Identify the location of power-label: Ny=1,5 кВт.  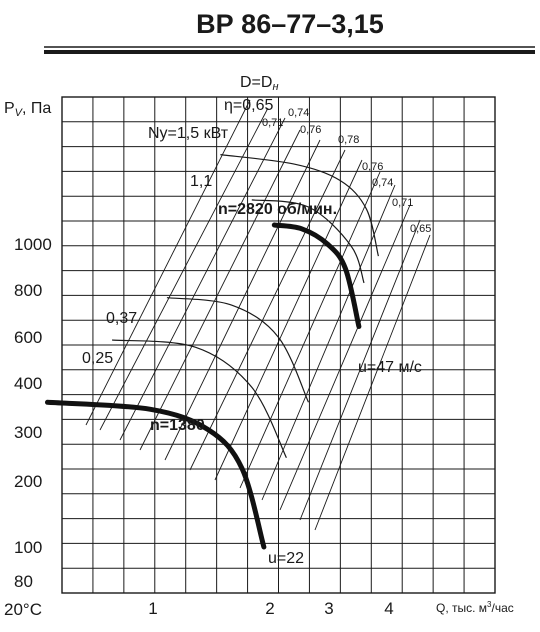
(188, 133).